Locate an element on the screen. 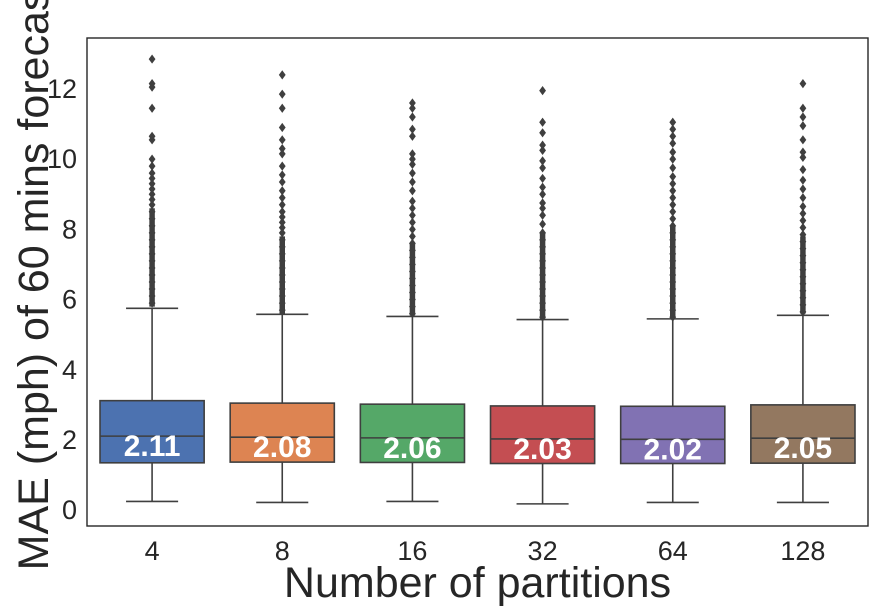 The image size is (881, 610). x-axis-title: Number of partitions is located at coordinates (477, 583).